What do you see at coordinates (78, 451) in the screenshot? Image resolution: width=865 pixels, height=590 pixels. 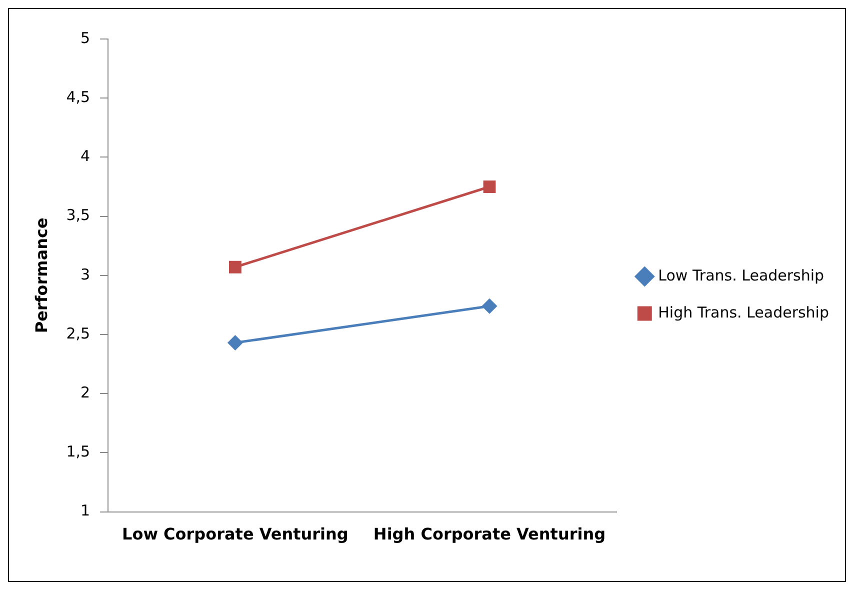 I see `y-tick-label: 1,5` at bounding box center [78, 451].